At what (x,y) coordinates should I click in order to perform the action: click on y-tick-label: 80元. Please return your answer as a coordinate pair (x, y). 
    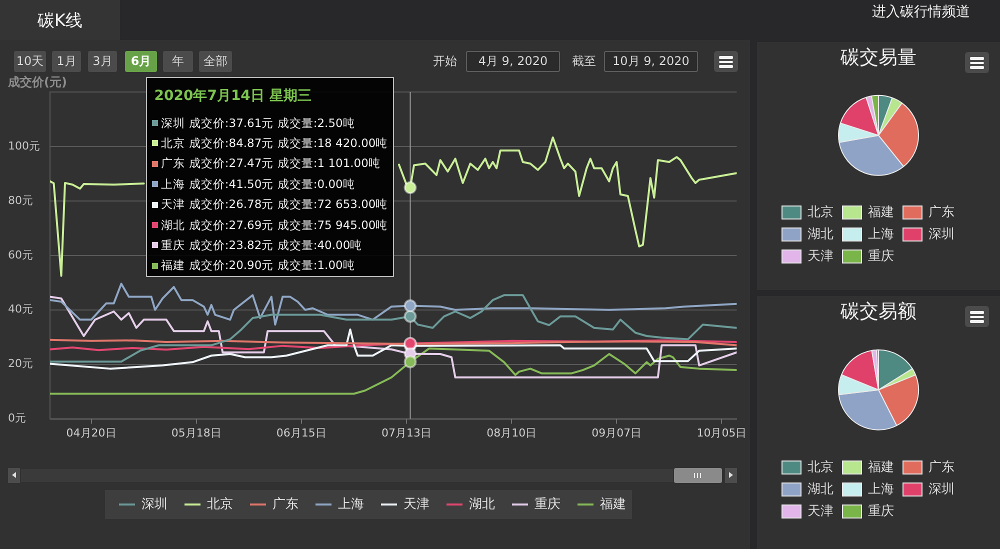
    Looking at the image, I should click on (20, 200).